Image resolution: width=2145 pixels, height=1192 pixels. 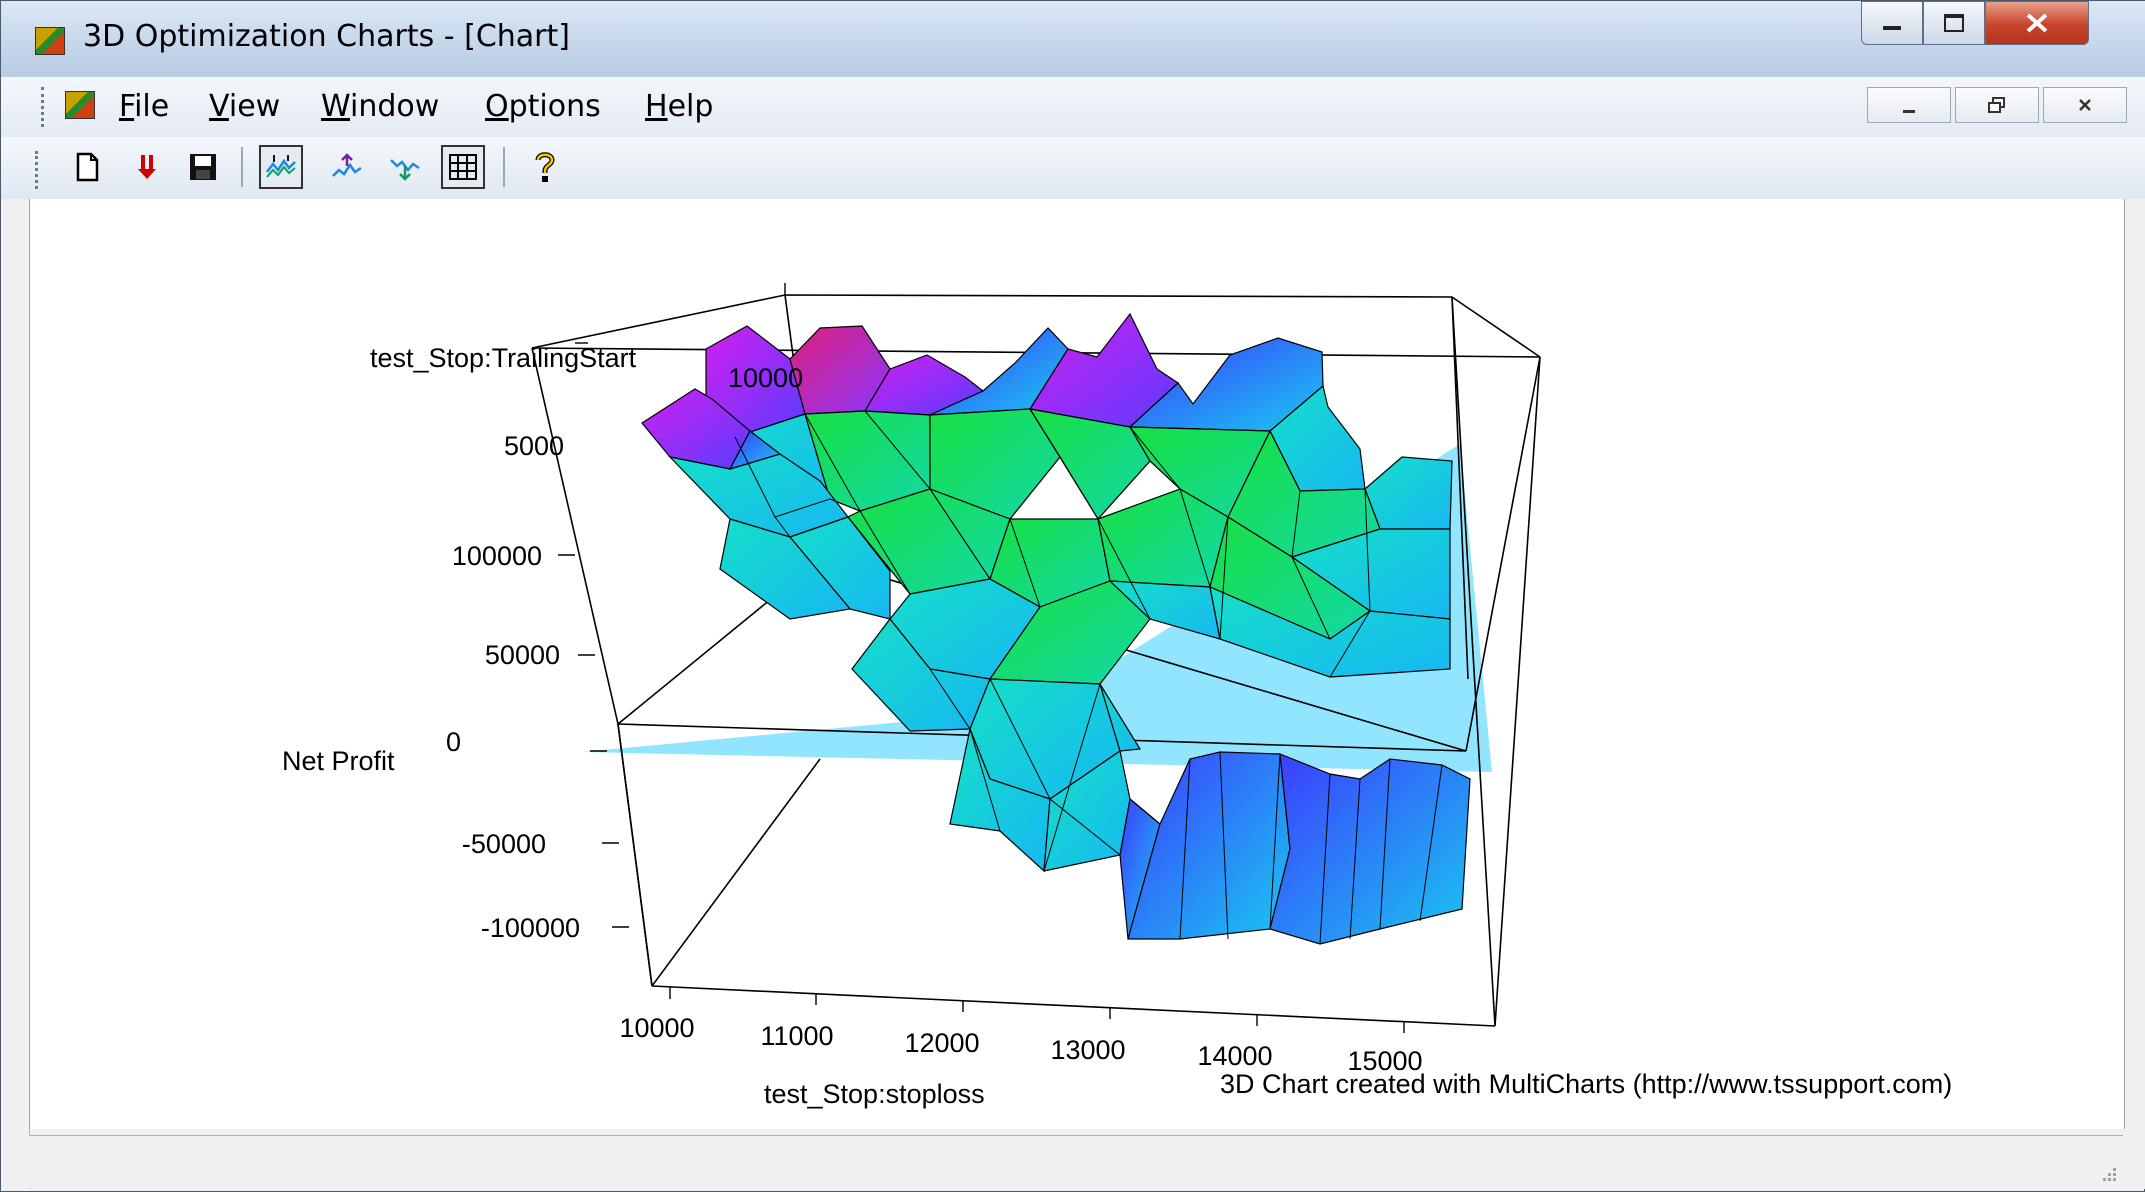 What do you see at coordinates (1073, 107) in the screenshot?
I see `menu-bar: File View Window Options Help` at bounding box center [1073, 107].